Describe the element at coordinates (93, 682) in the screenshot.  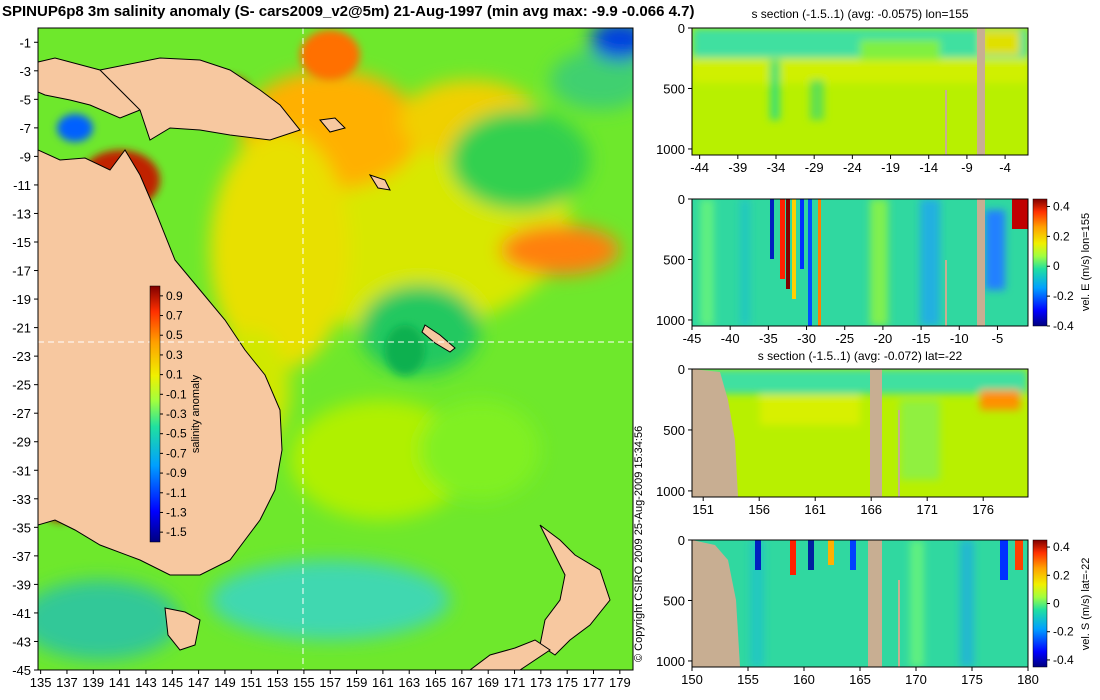
I see `map-x-tick-label: 139` at that location.